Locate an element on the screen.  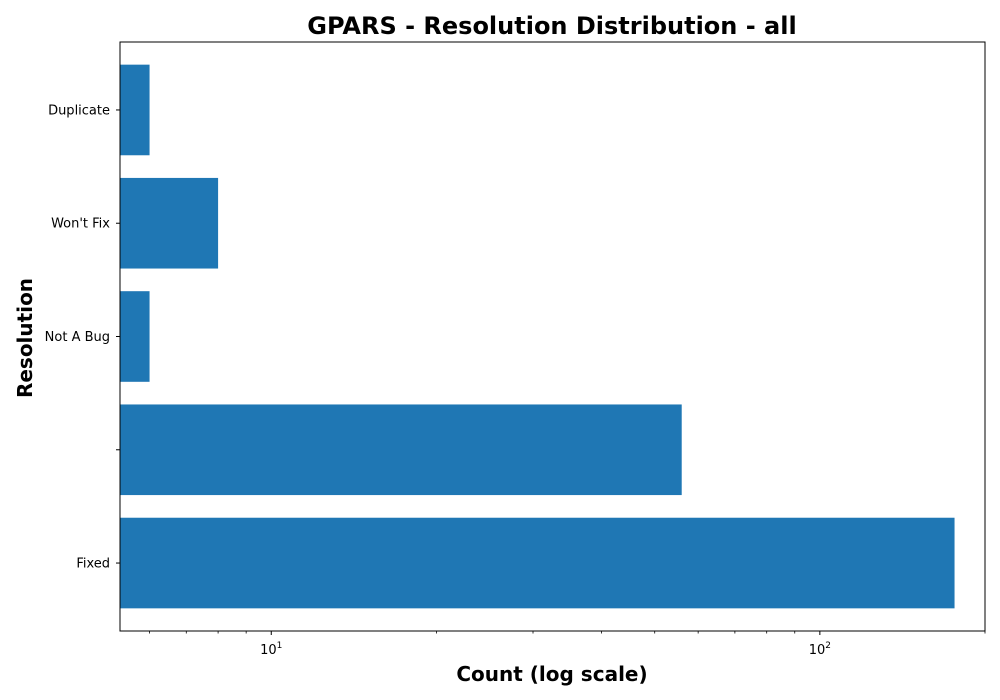
y-tick-label-2: Not A Bug is located at coordinates (77, 337).